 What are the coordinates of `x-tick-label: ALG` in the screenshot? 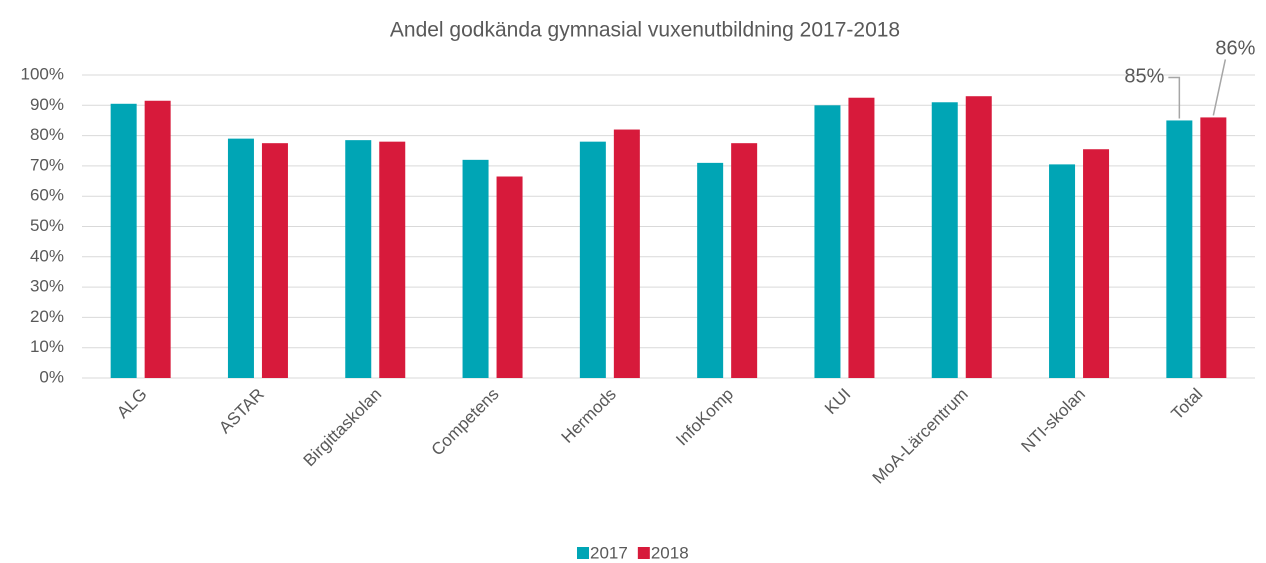 It's located at (131, 403).